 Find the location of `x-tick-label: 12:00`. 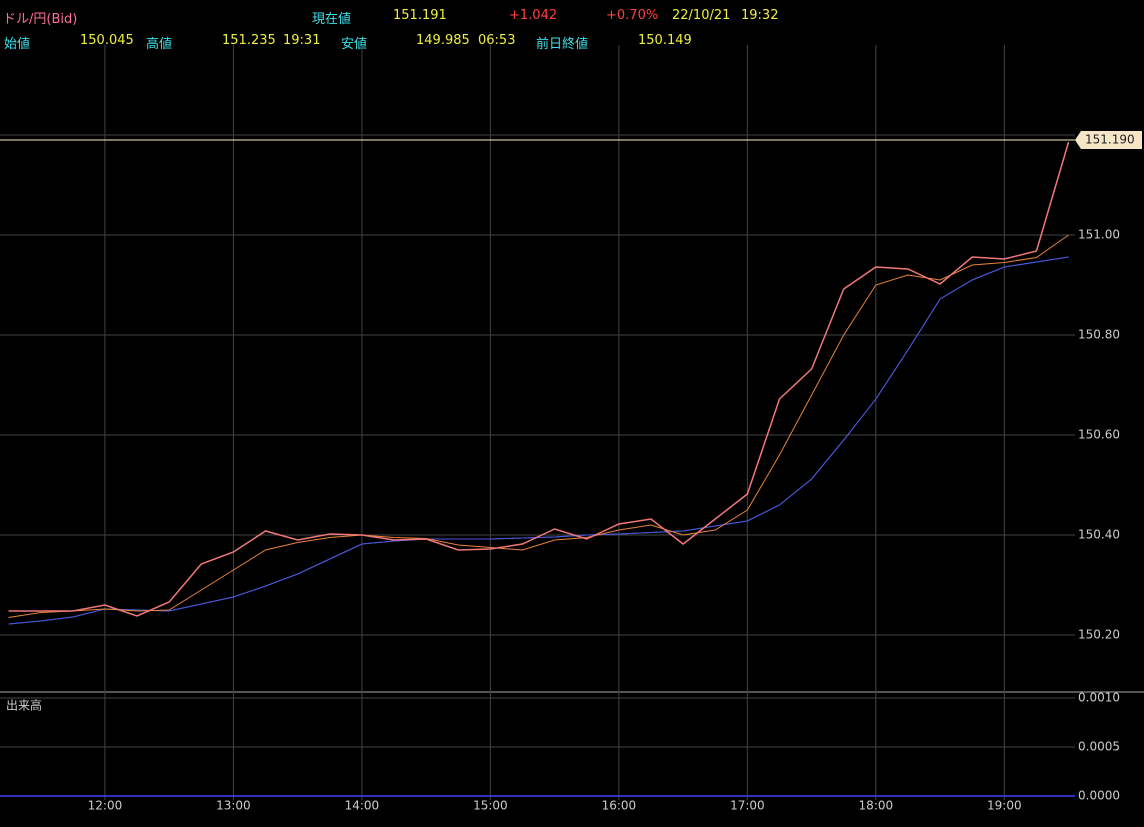

x-tick-label: 12:00 is located at coordinates (105, 806).